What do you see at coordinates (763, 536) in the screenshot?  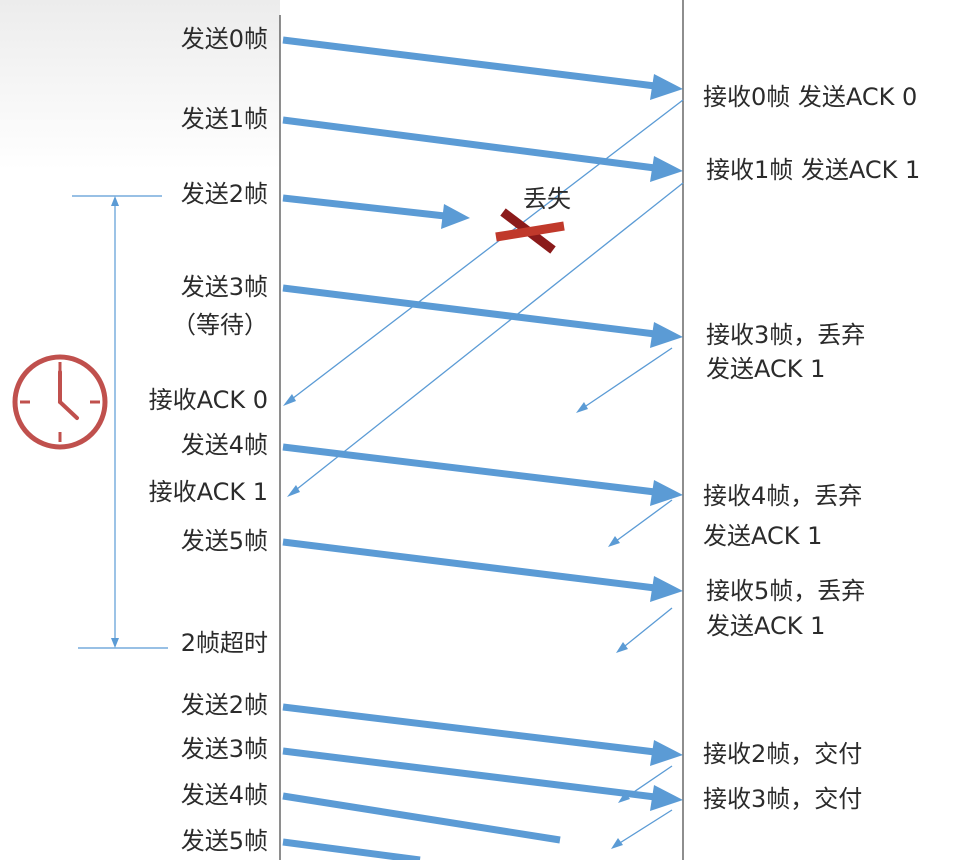 I see `receiver-label-5: 发送ACK 1` at bounding box center [763, 536].